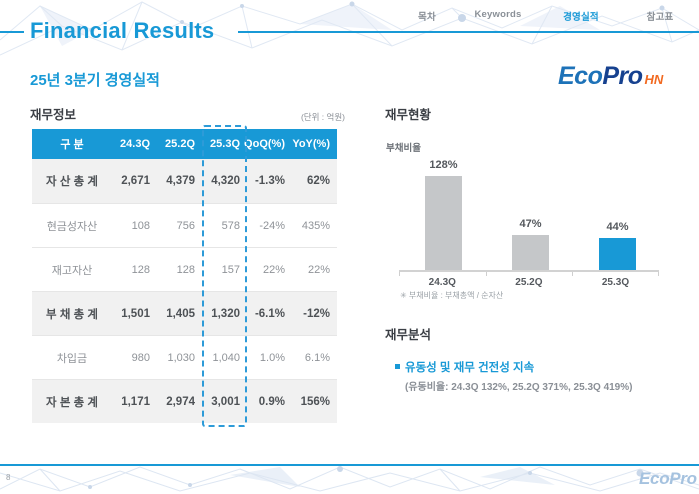  Describe the element at coordinates (72, 182) in the screenshot. I see `row-label: 자 산 총 계` at that location.